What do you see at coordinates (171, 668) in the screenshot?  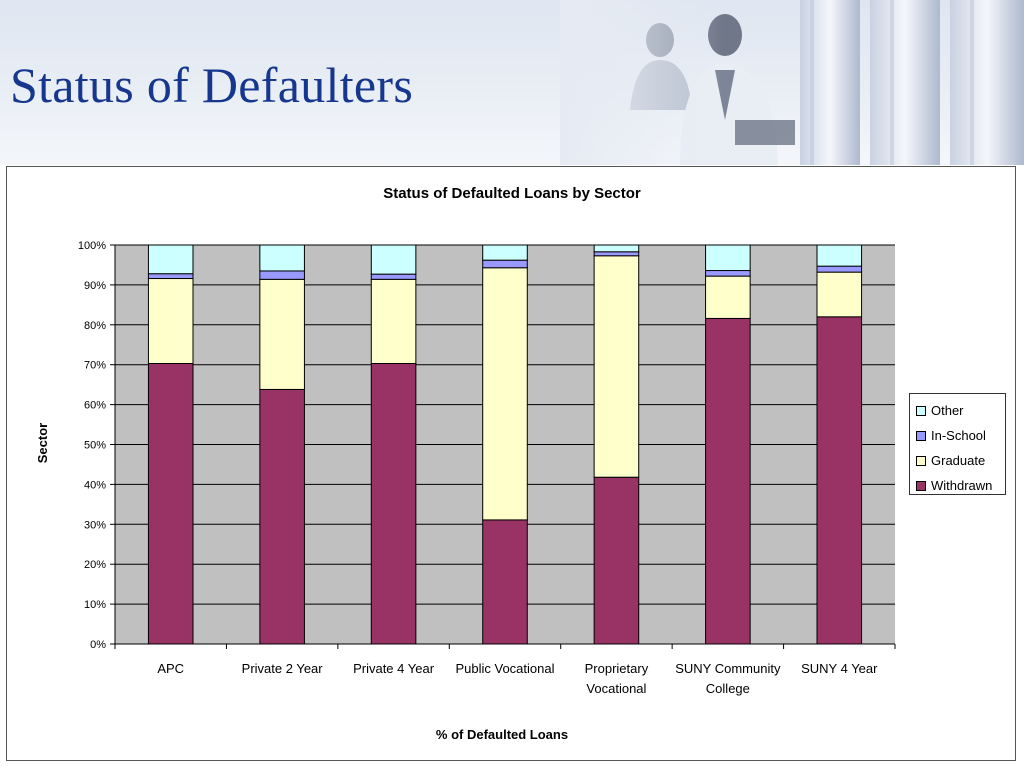 I see `x-category-label: APC` at bounding box center [171, 668].